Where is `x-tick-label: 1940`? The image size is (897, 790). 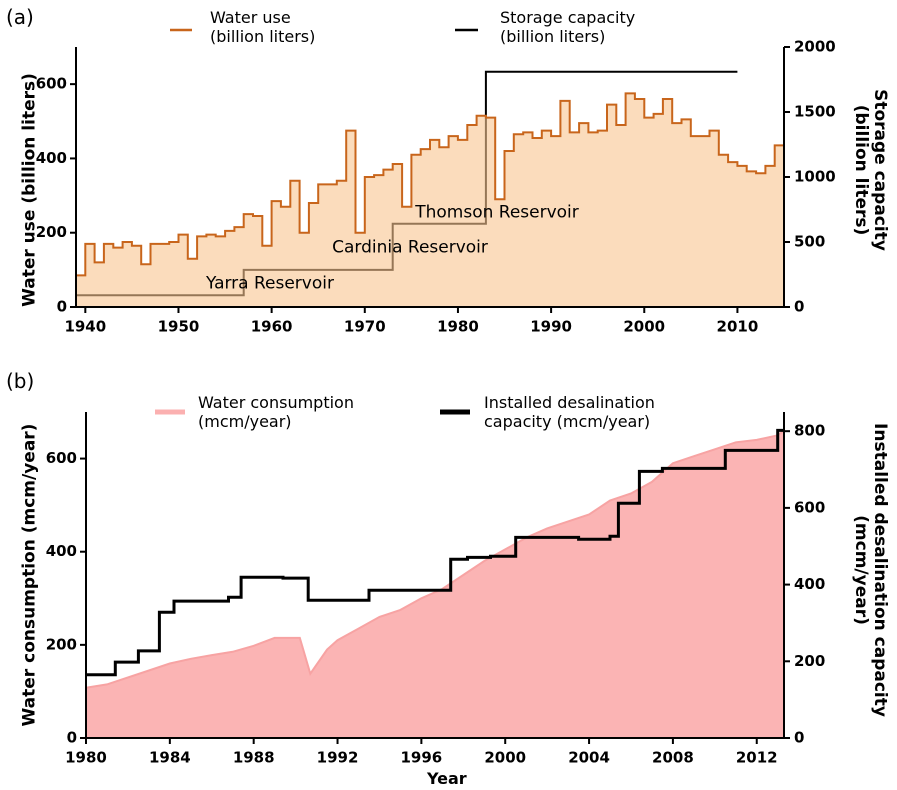 x-tick-label: 1940 is located at coordinates (85, 327).